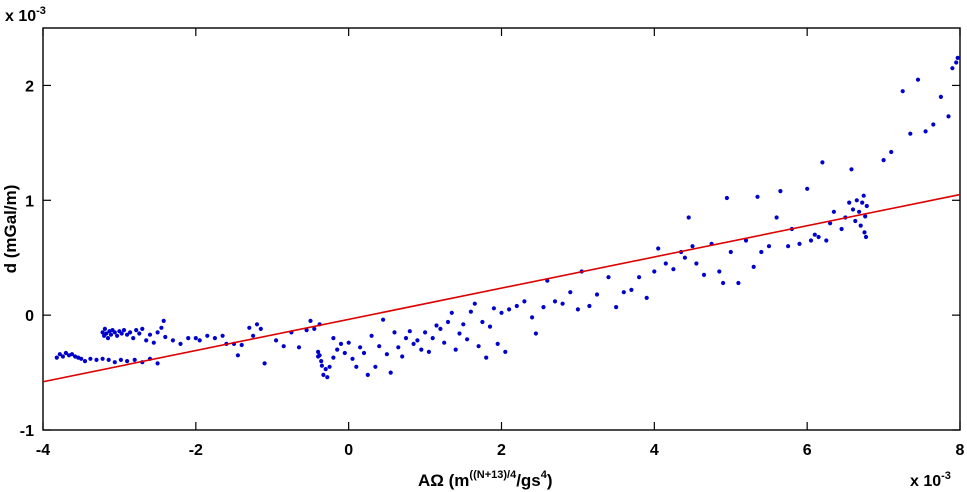  Describe the element at coordinates (27, 259) in the screenshot. I see `y-tick-labels: -1 0 1 2` at that location.